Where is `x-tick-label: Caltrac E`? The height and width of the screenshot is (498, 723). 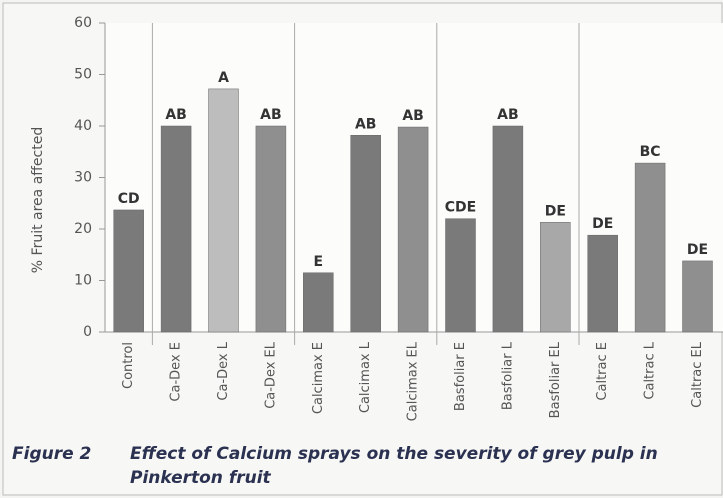 x-tick-label: Caltrac E is located at coordinates (602, 371).